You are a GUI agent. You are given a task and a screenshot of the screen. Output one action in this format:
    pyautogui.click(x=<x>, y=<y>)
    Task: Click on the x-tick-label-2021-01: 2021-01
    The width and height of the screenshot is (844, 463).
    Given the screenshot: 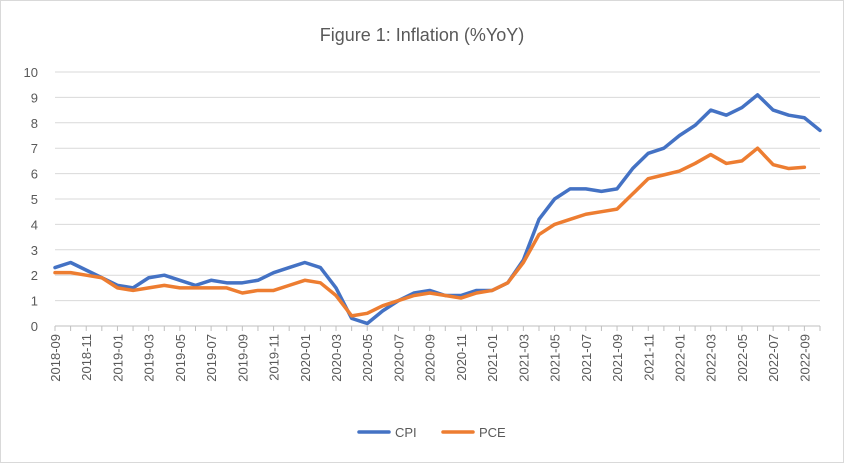 What is the action you would take?
    pyautogui.click(x=492, y=358)
    